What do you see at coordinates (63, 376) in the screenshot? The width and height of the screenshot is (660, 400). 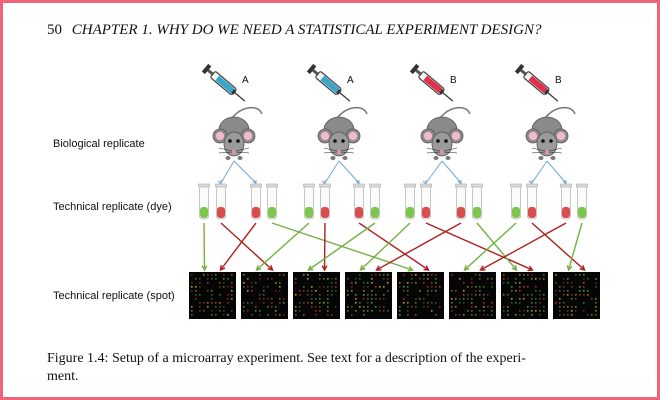 I see `caption-line-2: ment.` at bounding box center [63, 376].